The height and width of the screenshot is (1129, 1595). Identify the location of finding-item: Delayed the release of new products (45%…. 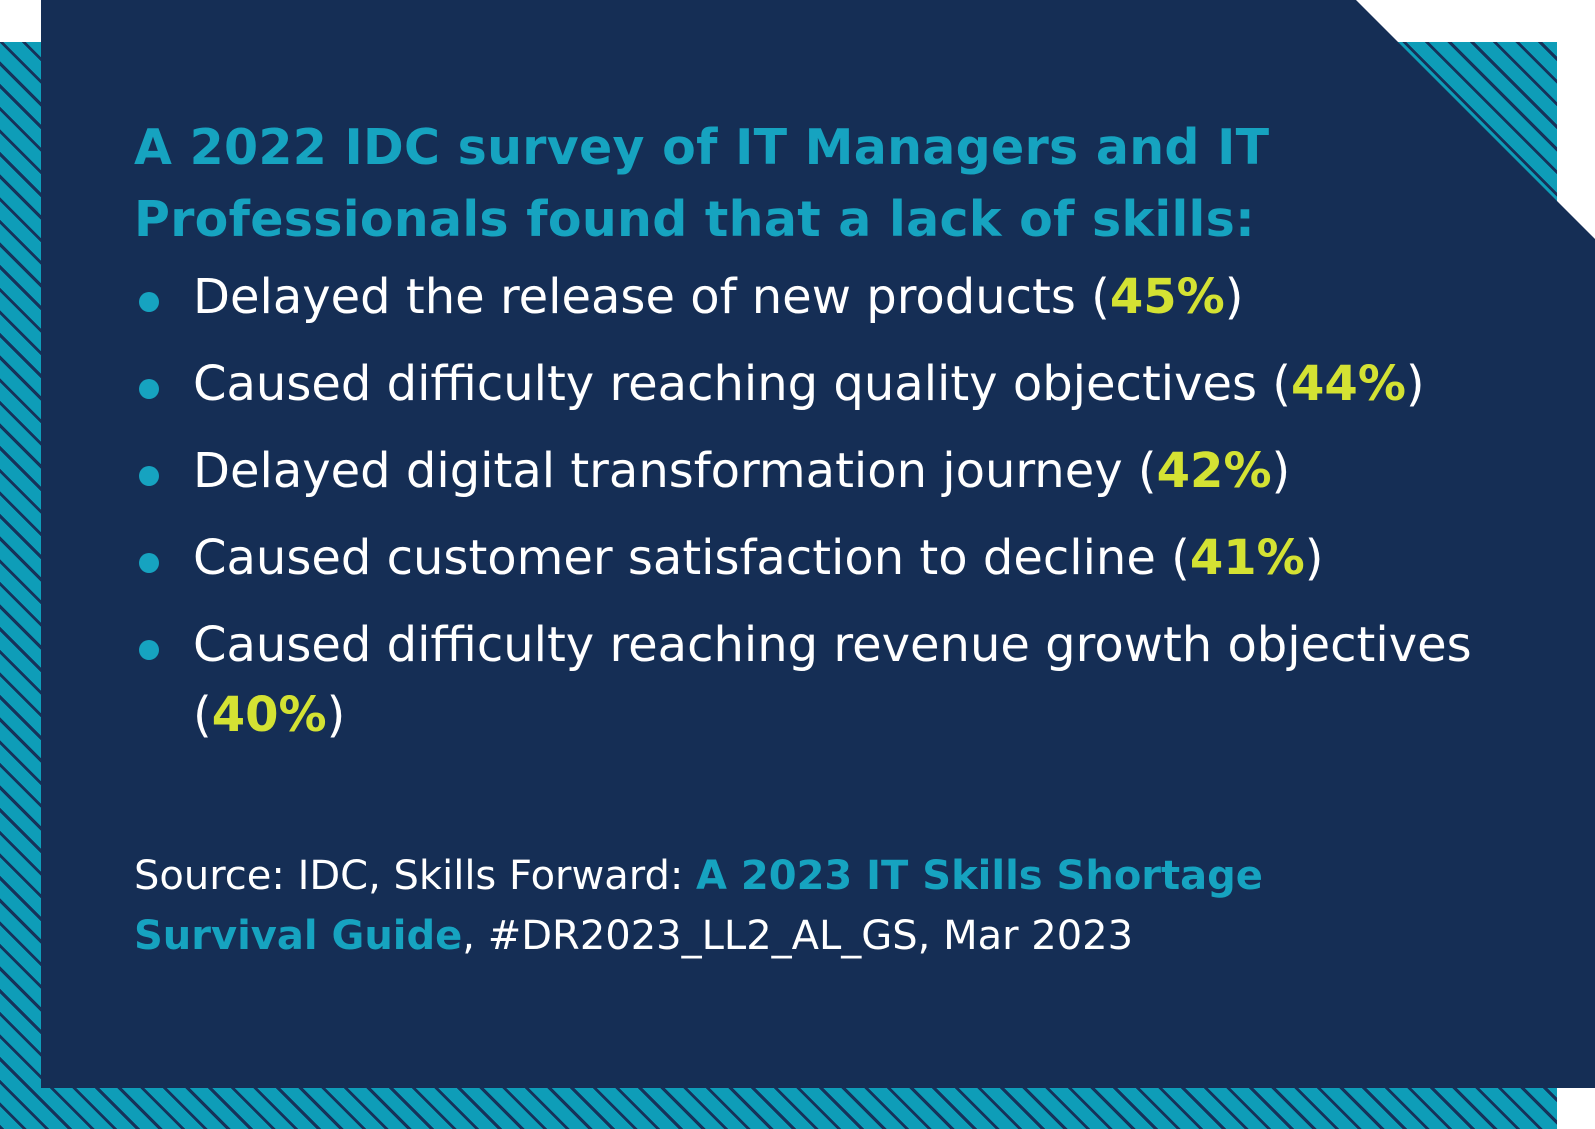
(804, 297).